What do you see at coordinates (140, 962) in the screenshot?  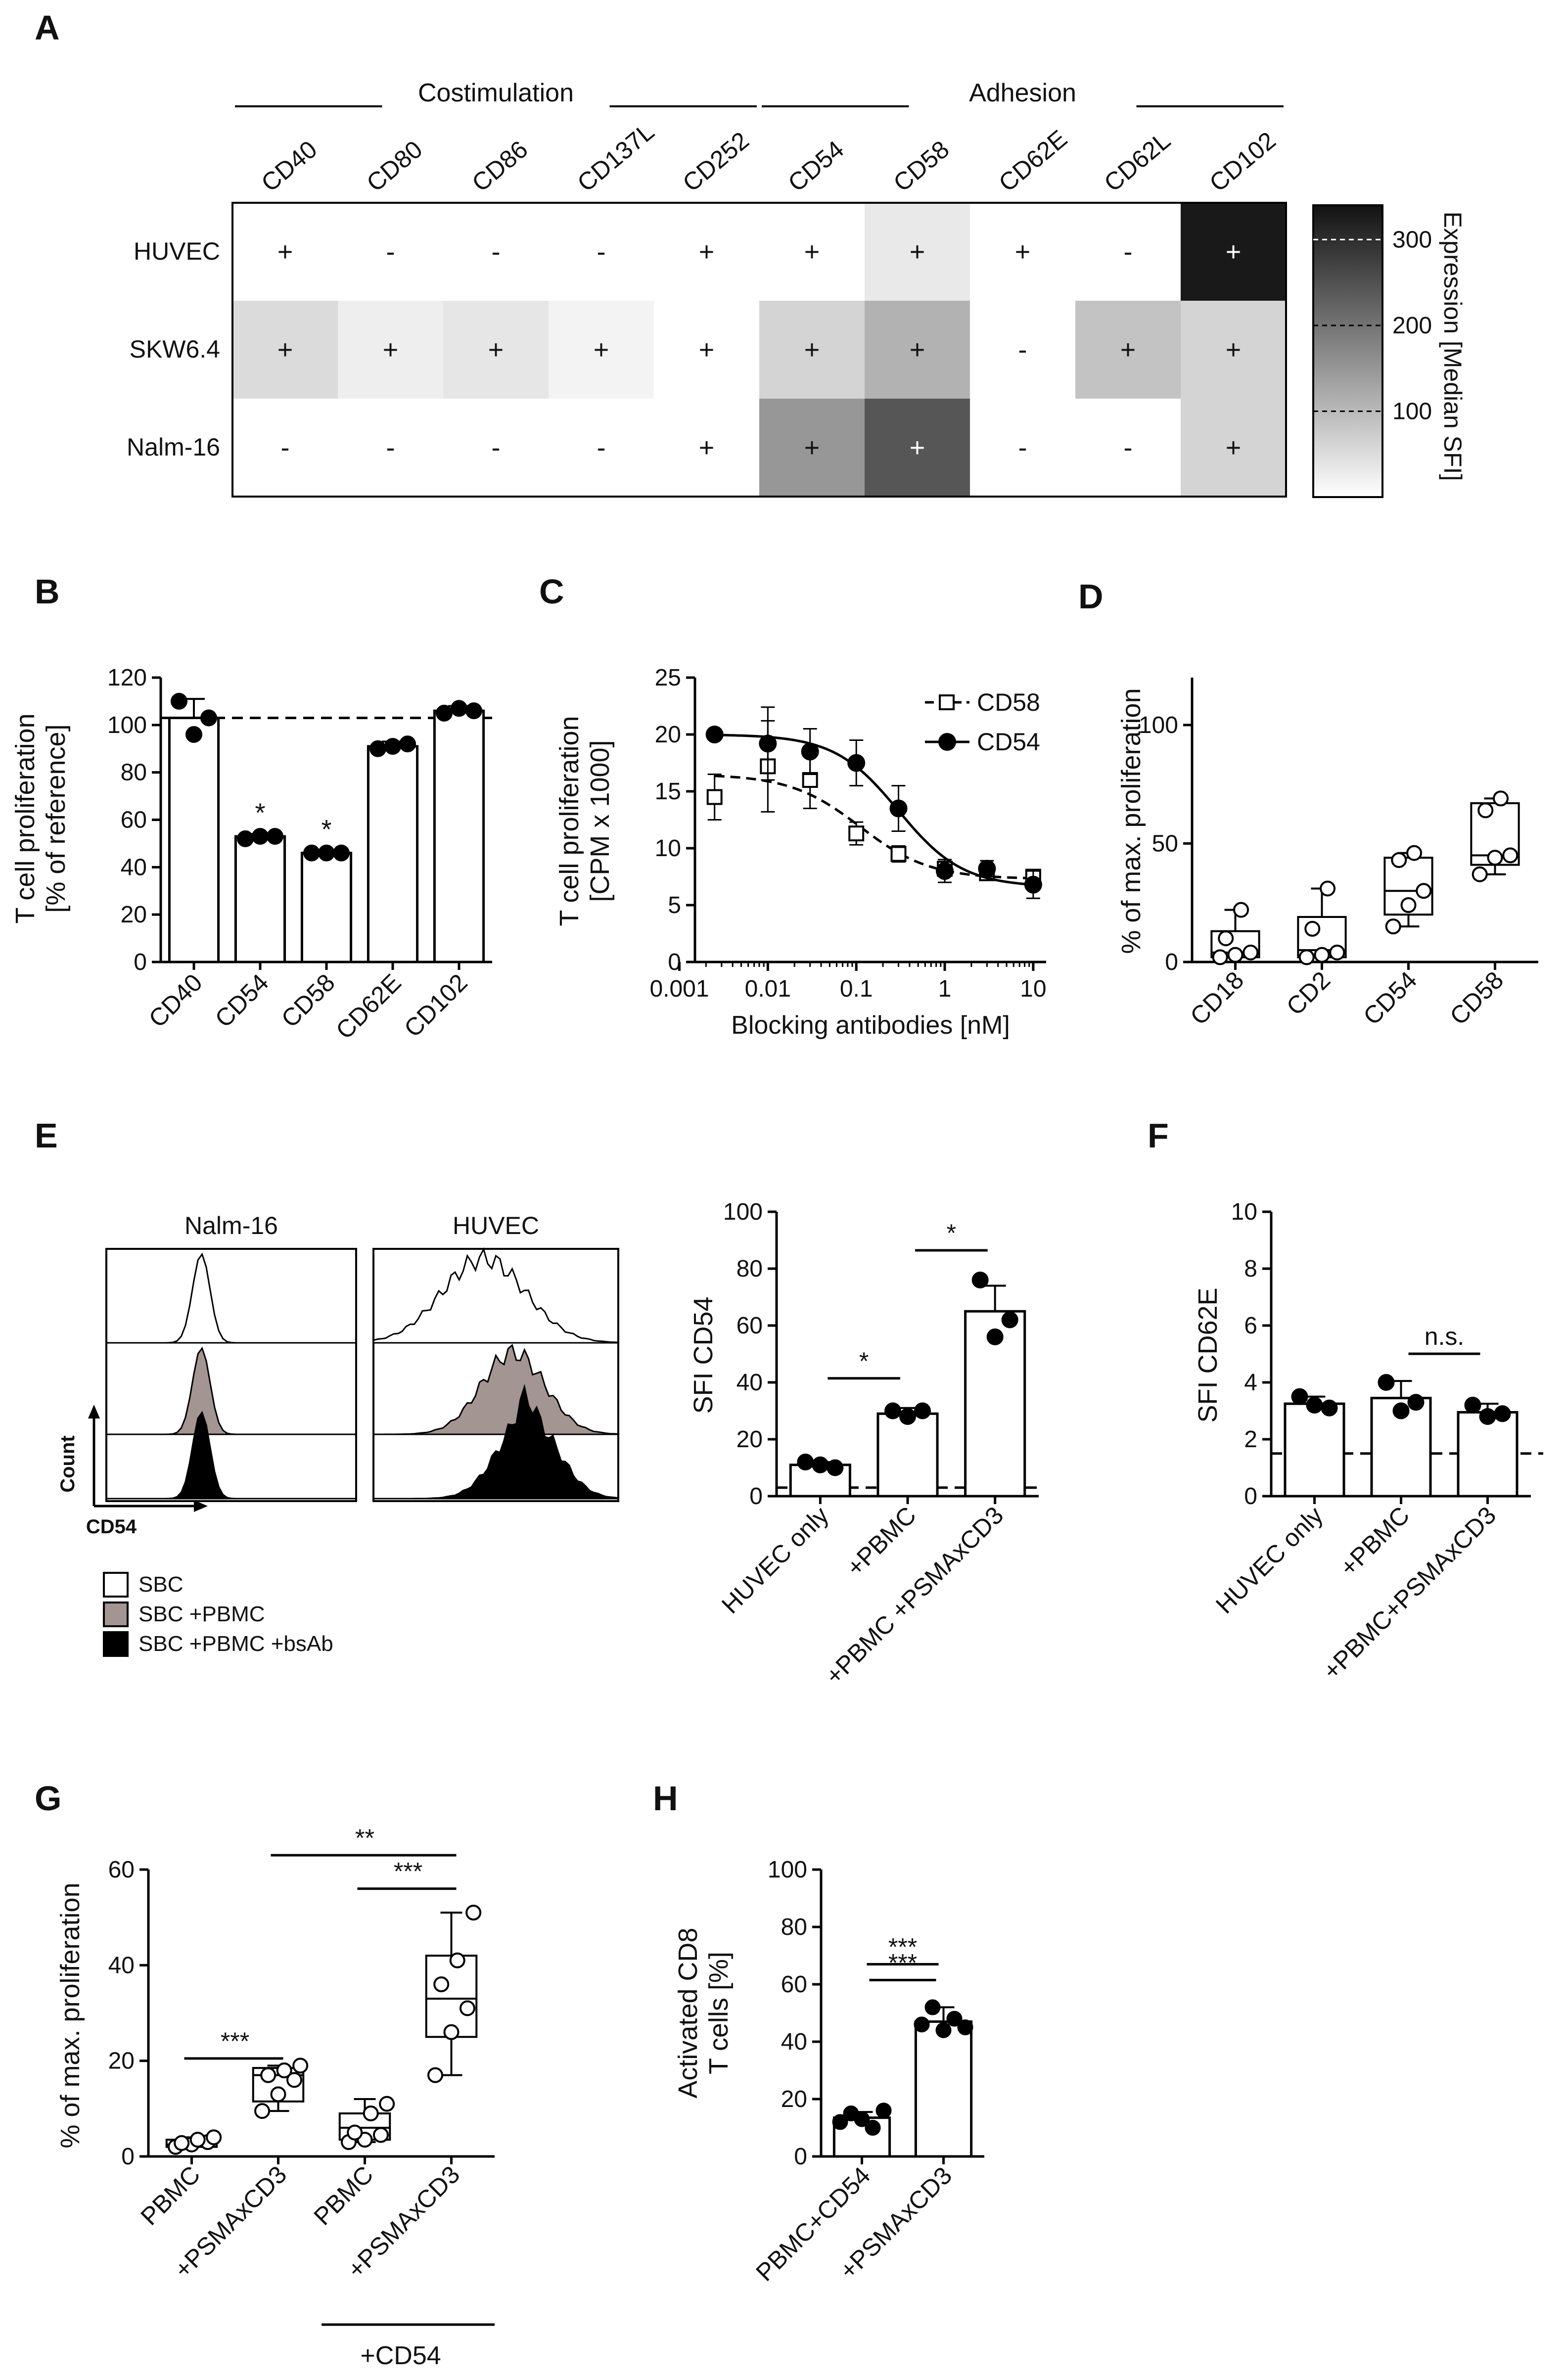 I see `bar-y-tick-label: 0` at bounding box center [140, 962].